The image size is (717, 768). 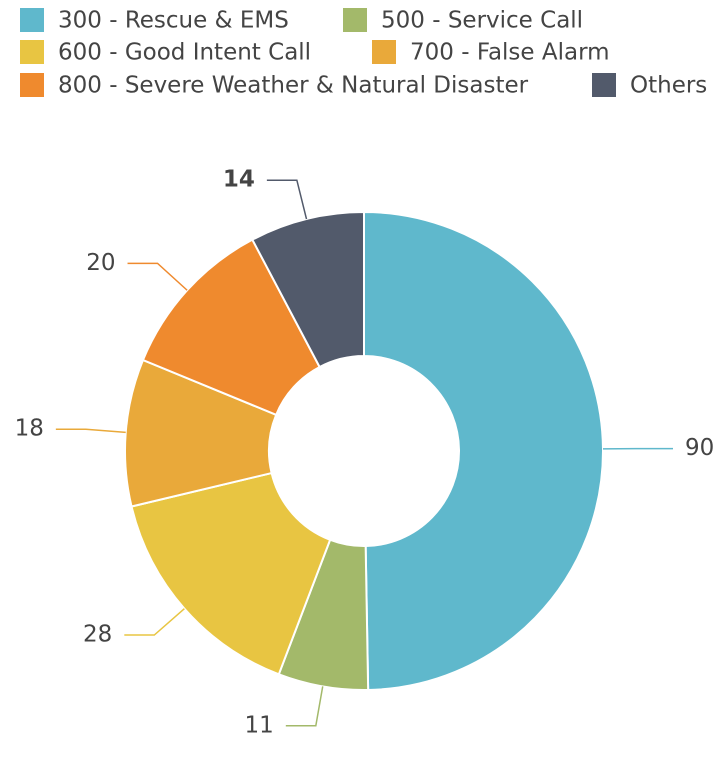 What do you see at coordinates (699, 448) in the screenshot?
I see `data-label: 90` at bounding box center [699, 448].